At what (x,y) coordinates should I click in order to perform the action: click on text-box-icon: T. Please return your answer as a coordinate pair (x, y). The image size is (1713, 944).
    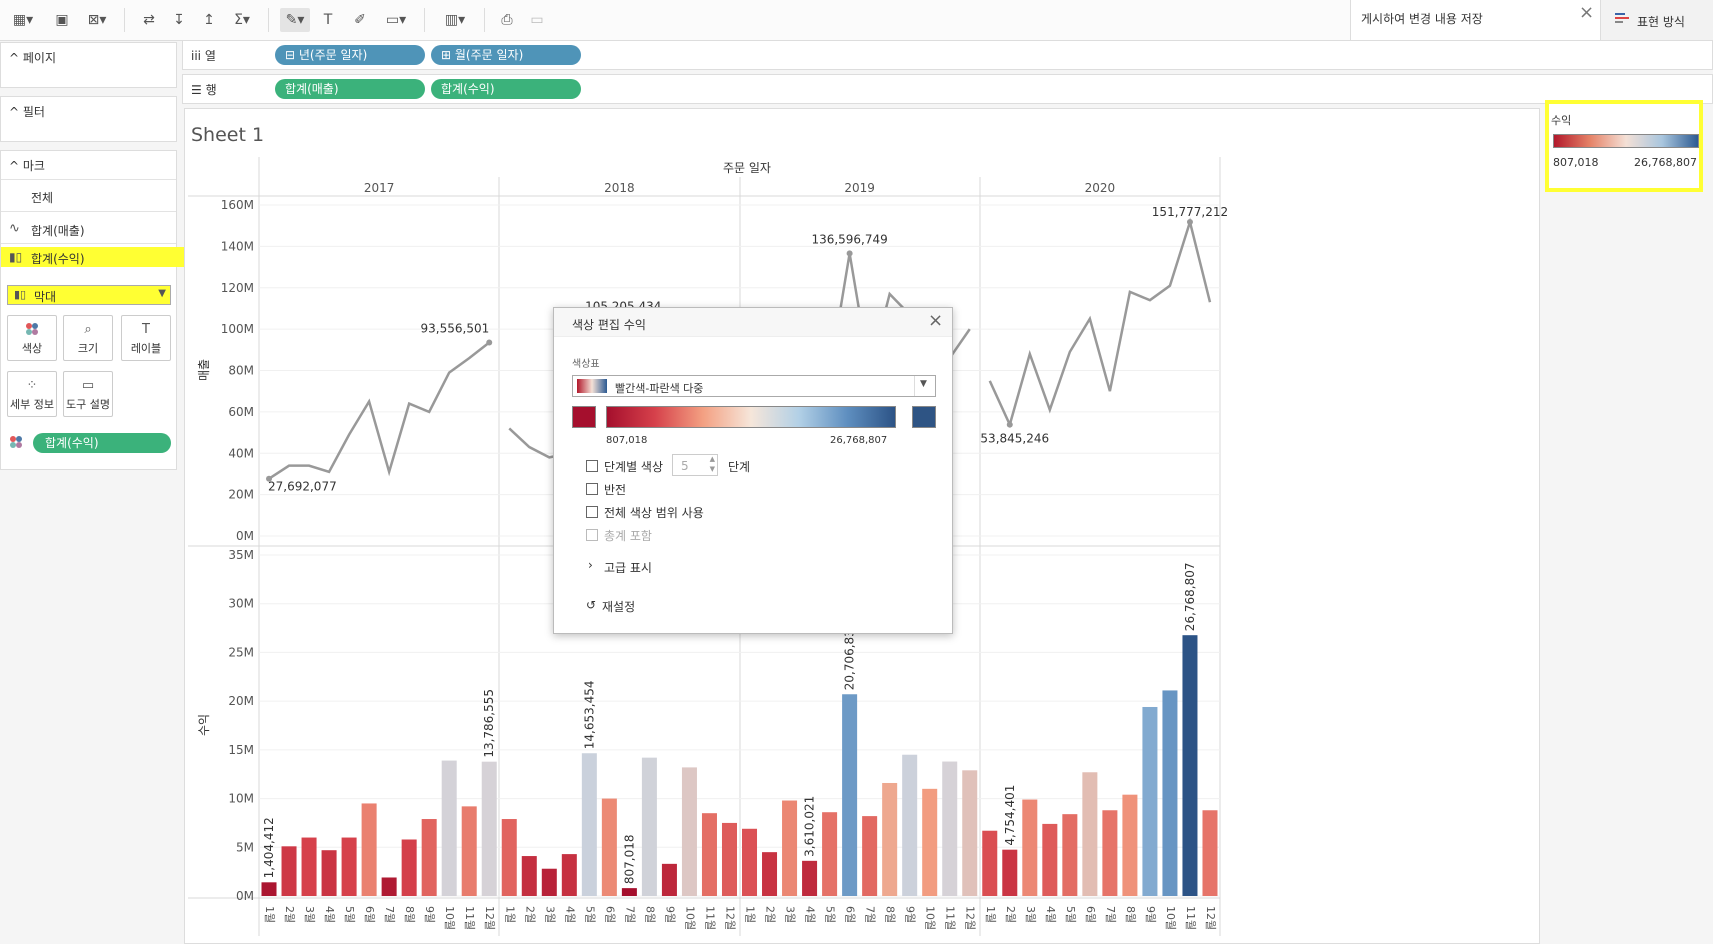
    Looking at the image, I should click on (328, 20).